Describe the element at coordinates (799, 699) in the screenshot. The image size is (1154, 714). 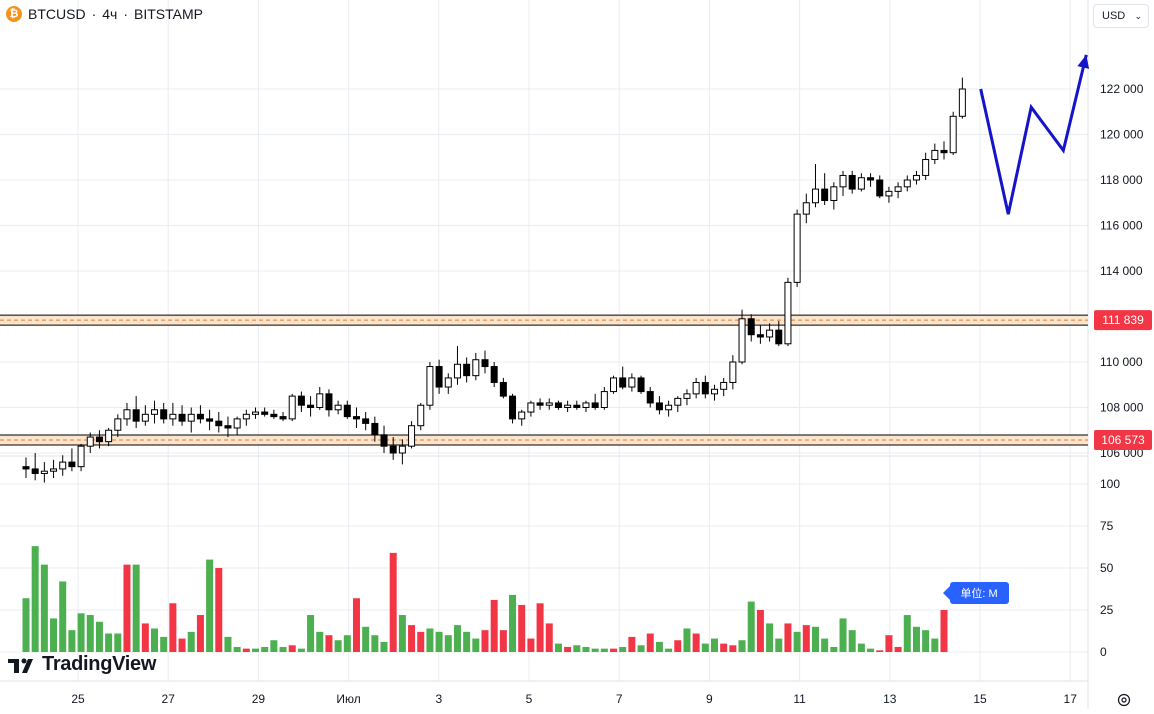
I see `x-tick-label: 11` at that location.